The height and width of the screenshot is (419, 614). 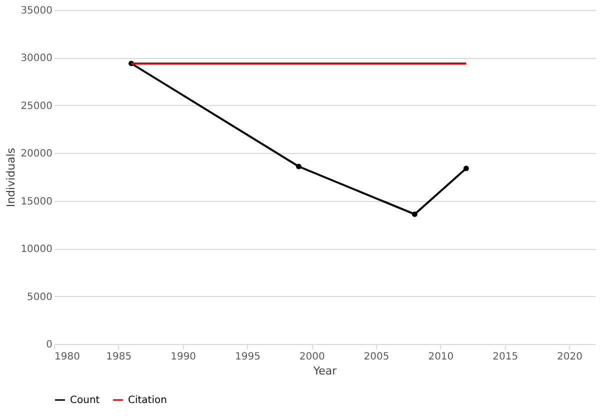 I want to click on y-tick-label: 25000, so click(x=36, y=106).